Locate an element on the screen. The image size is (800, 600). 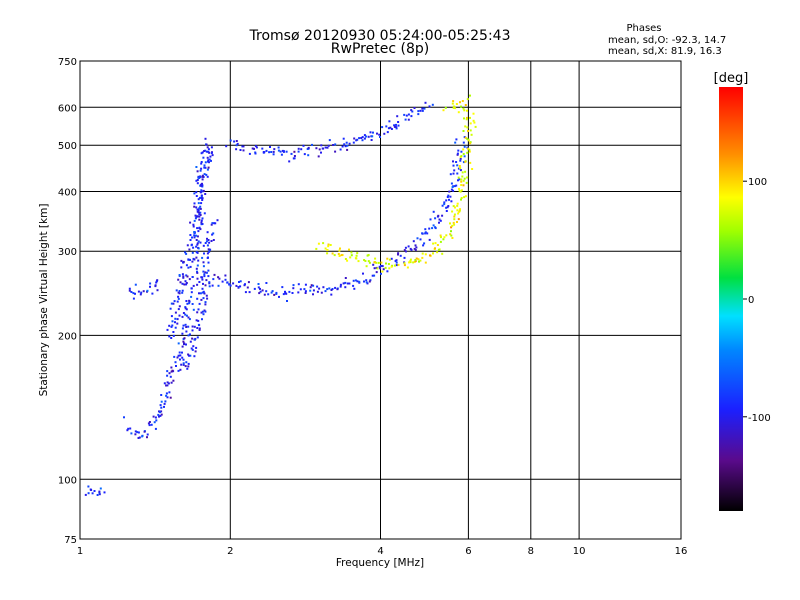
phase-stats-o: mean, sd,O: -92.3, 14.7 is located at coordinates (667, 40).